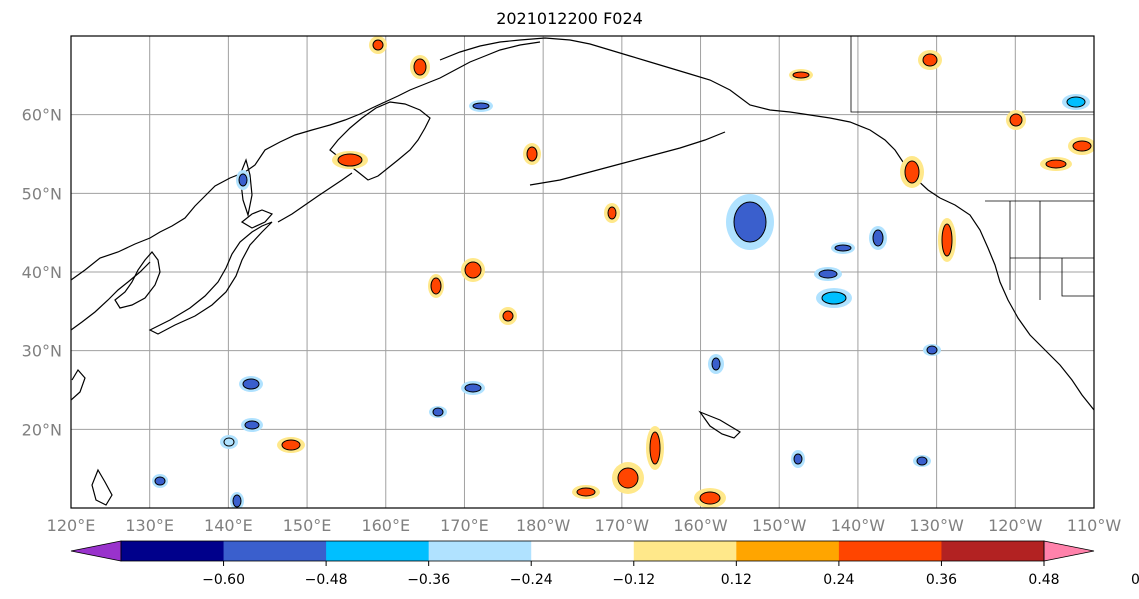 Image resolution: width=1139 pixels, height=599 pixels. I want to click on lon-label: 170°E, so click(464, 525).